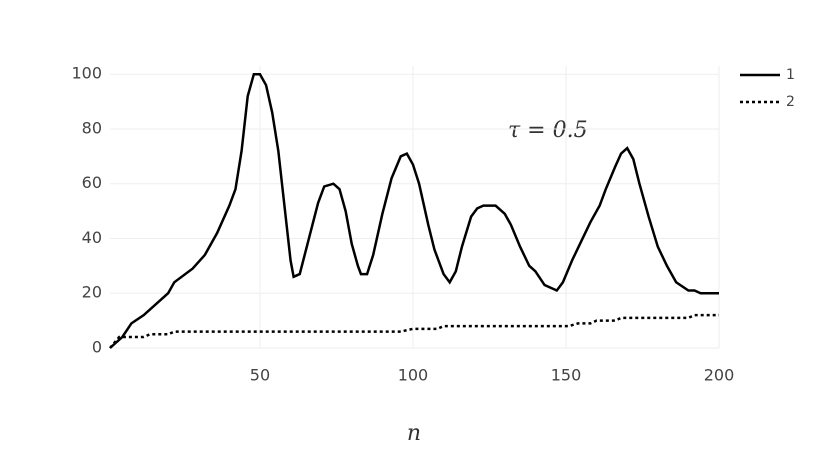 Image resolution: width=830 pixels, height=471 pixels. I want to click on x-tick-label: 50, so click(260, 375).